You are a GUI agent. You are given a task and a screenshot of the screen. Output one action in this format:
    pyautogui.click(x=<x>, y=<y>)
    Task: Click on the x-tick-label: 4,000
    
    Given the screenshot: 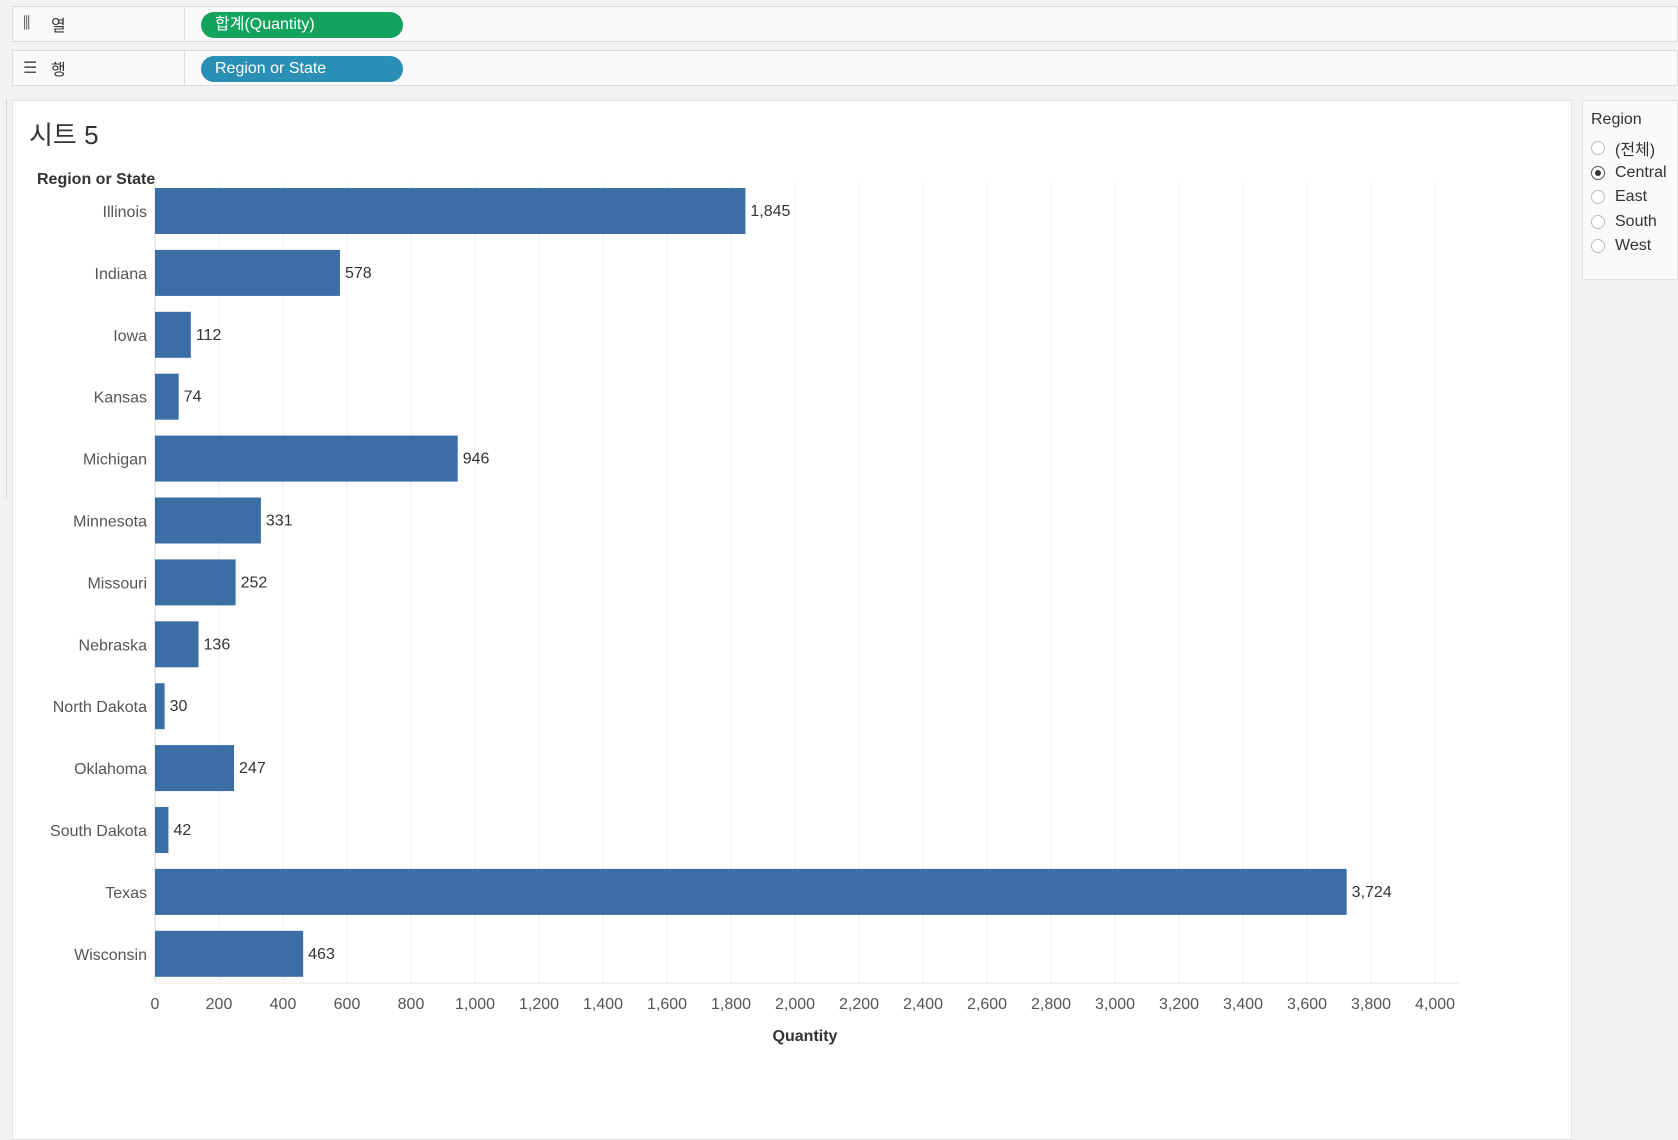 What is the action you would take?
    pyautogui.click(x=1435, y=1004)
    